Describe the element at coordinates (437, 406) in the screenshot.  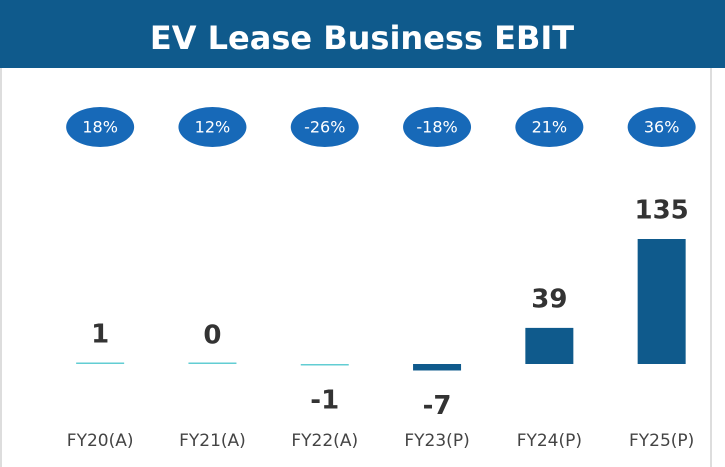
I see `value-label: -7` at that location.